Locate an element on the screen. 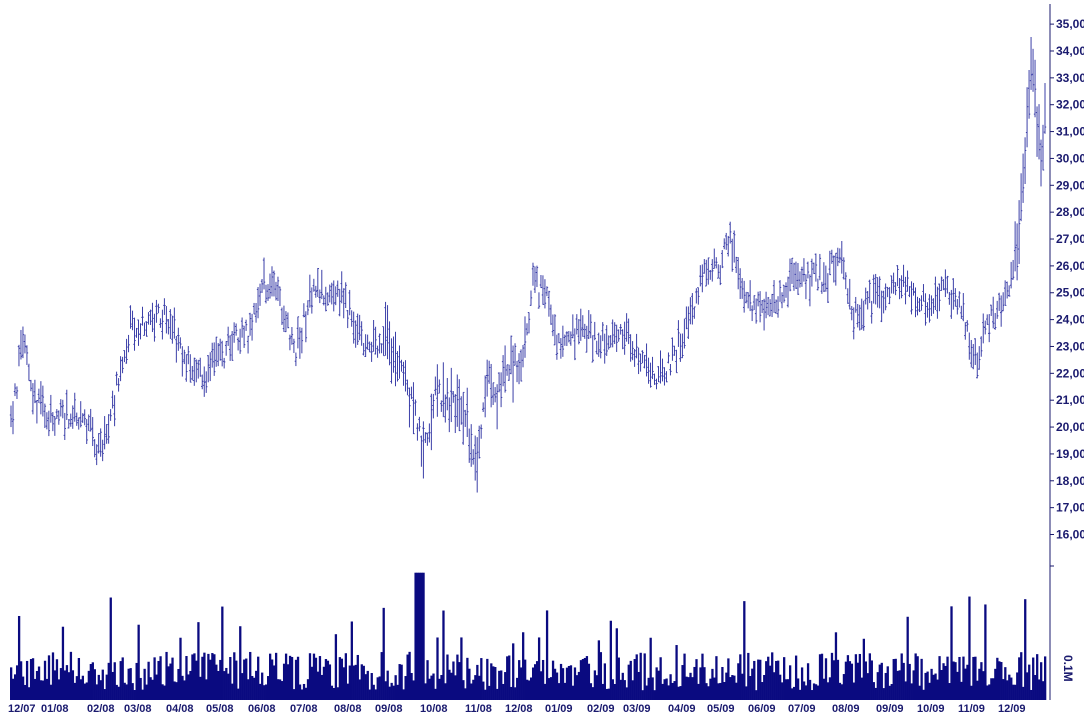  x-tick-label: 06/09 is located at coordinates (762, 708).